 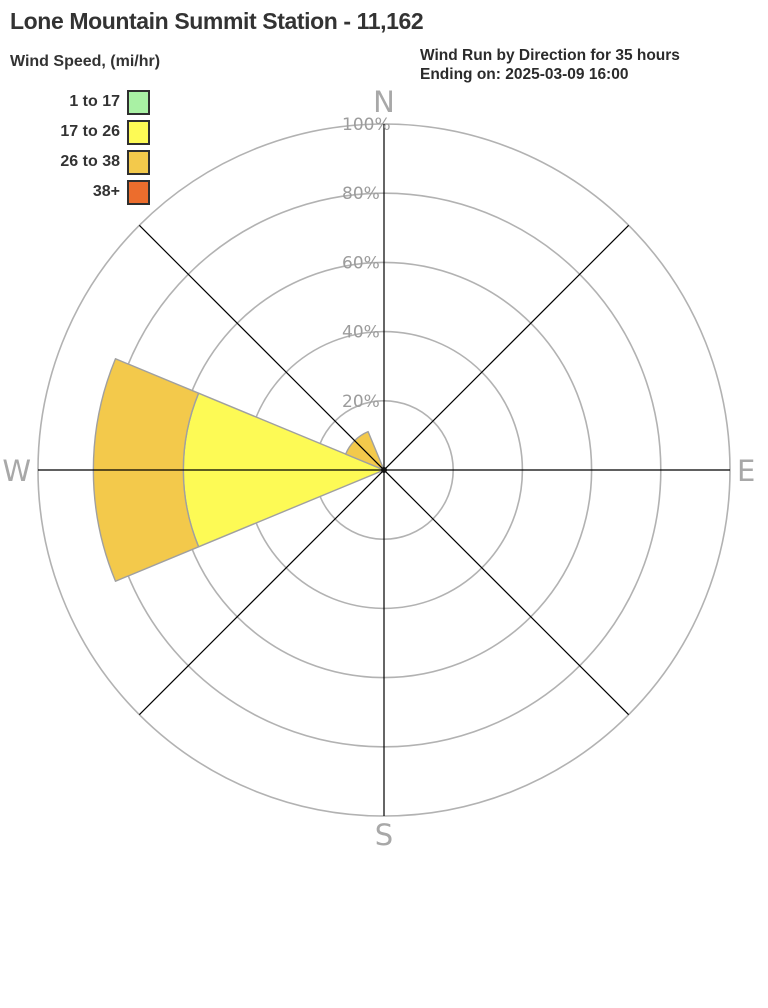 What do you see at coordinates (217, 21) in the screenshot?
I see `page-title: Lone Mountain Summit Station - 11,162` at bounding box center [217, 21].